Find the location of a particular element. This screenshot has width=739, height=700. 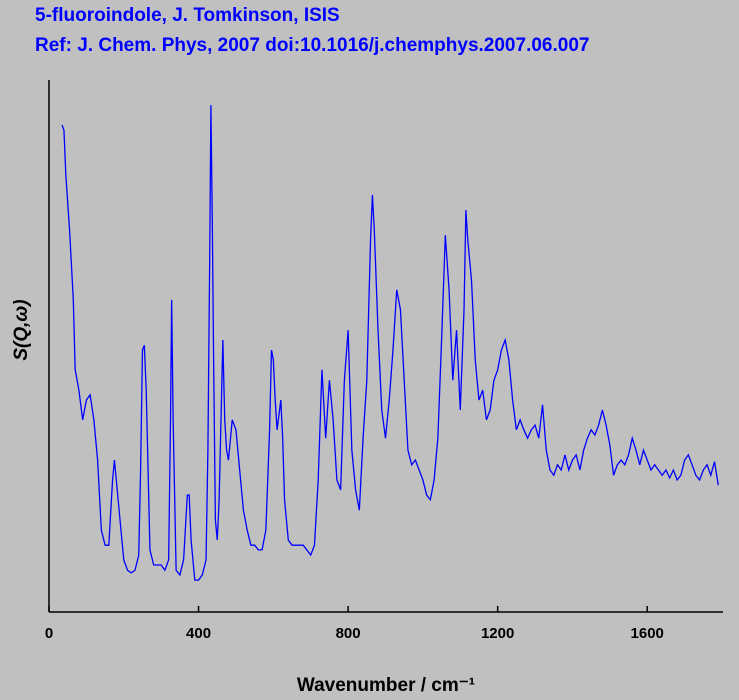

x-tick-label: 0 is located at coordinates (49, 633).